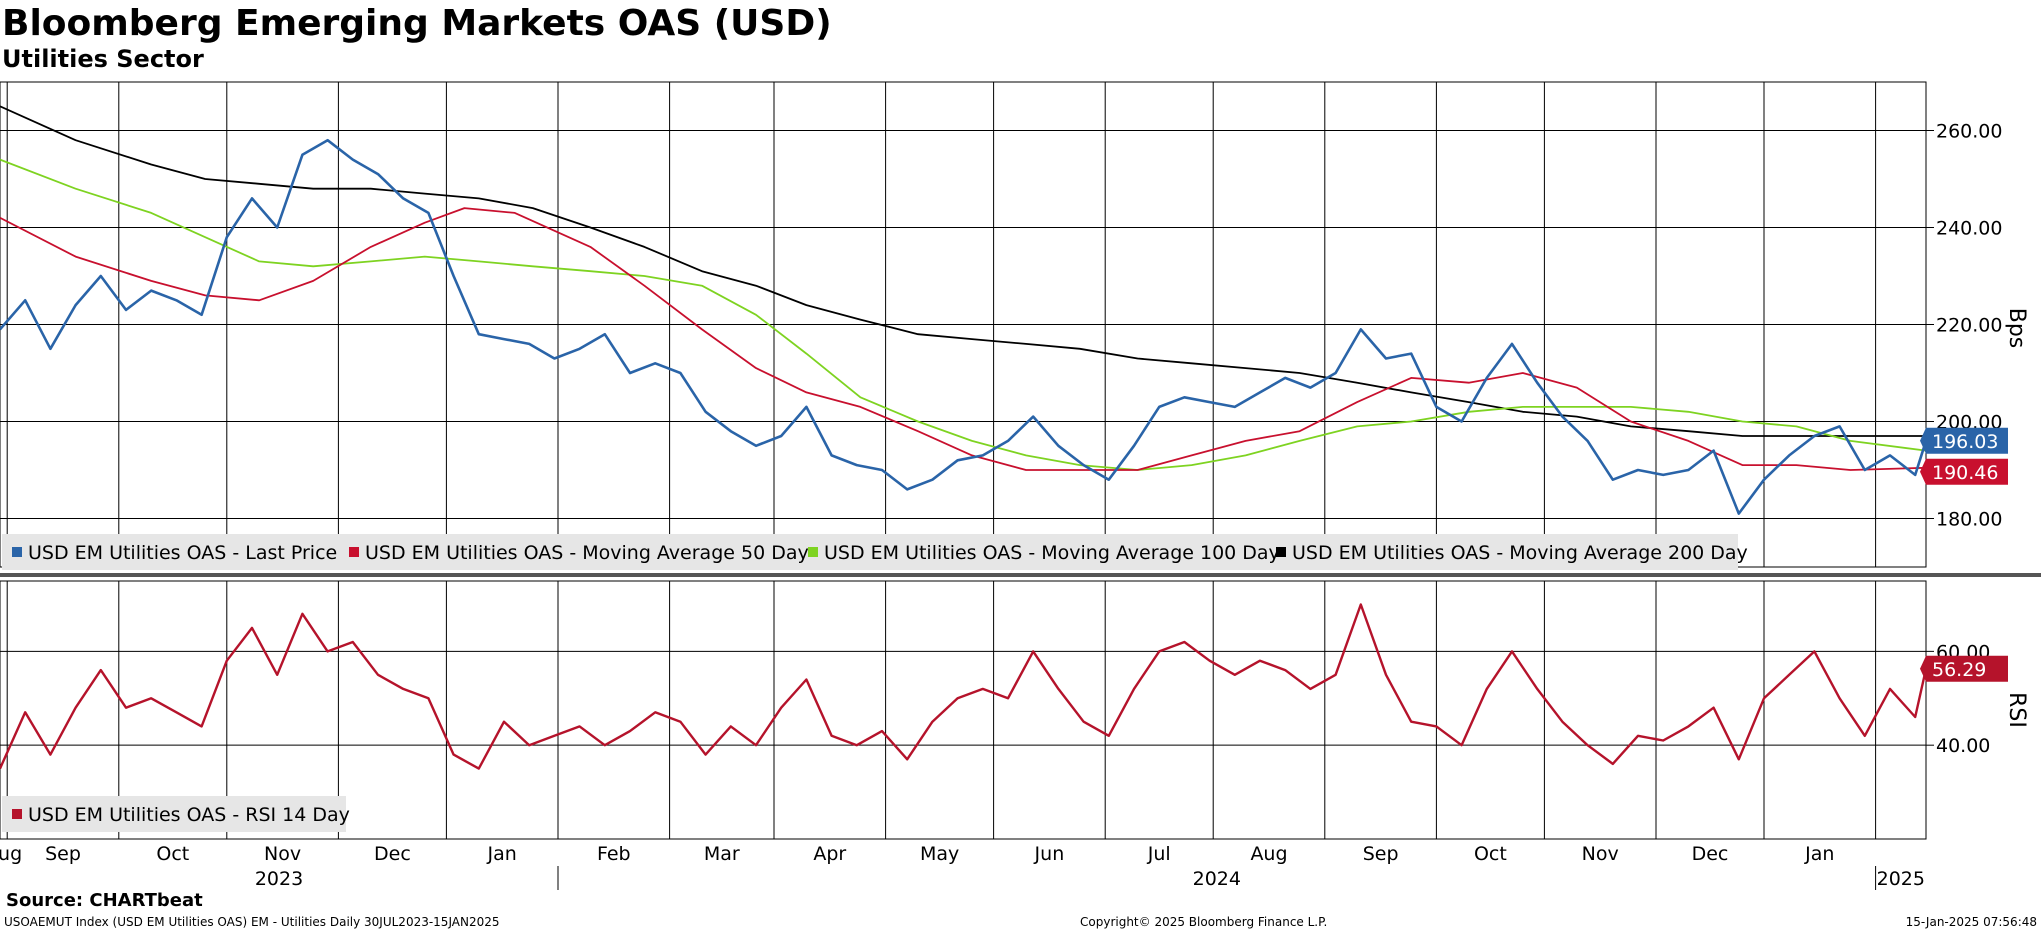  What do you see at coordinates (2016, 328) in the screenshot?
I see `y-axis-title-upper: Bps` at bounding box center [2016, 328].